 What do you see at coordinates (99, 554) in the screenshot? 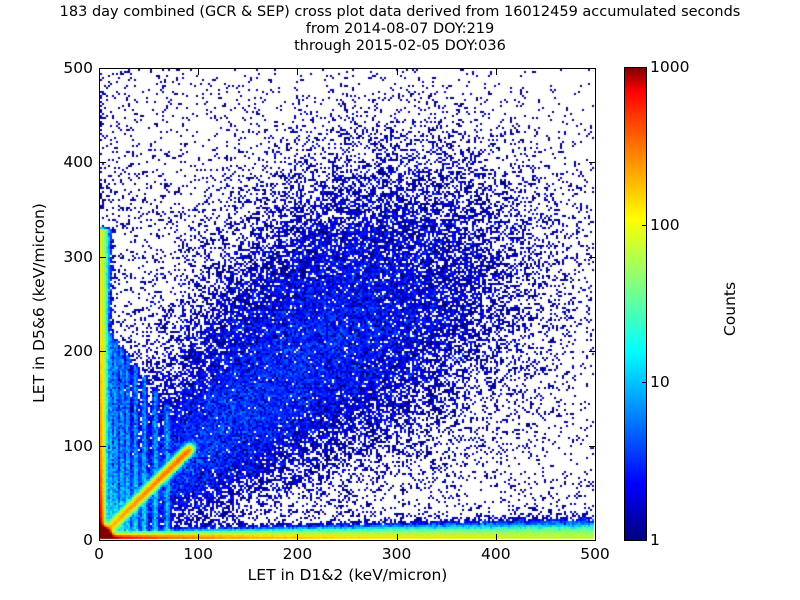
I see `x-tick-label: 0` at bounding box center [99, 554].